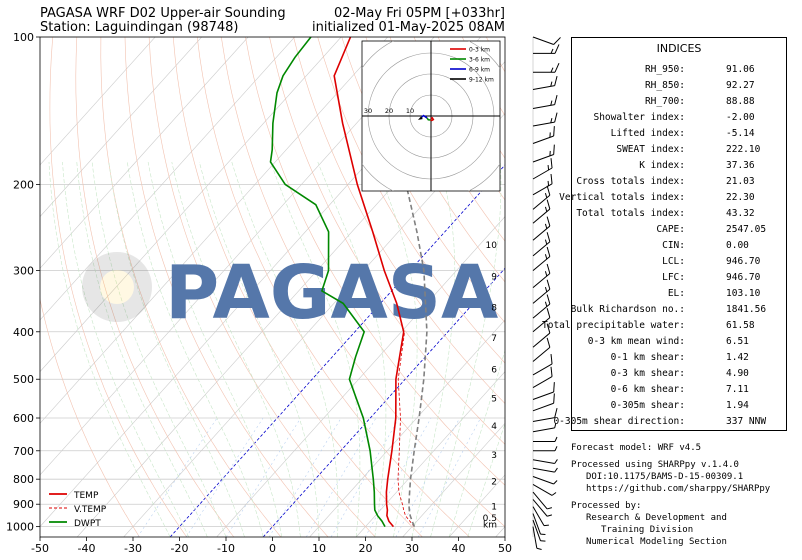  Describe the element at coordinates (490, 519) in the screenshot. I see `height-km-label: 0.5` at that location.